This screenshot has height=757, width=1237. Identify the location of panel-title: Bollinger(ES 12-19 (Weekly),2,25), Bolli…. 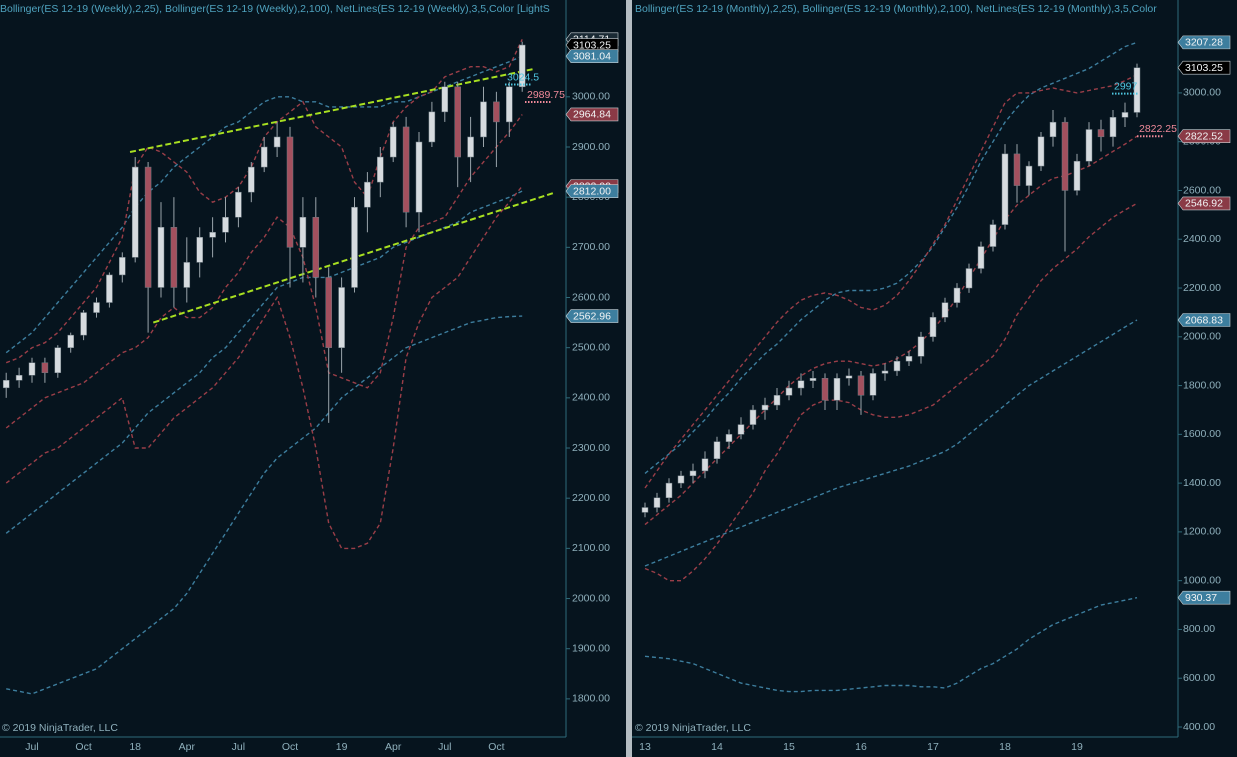
(275, 9).